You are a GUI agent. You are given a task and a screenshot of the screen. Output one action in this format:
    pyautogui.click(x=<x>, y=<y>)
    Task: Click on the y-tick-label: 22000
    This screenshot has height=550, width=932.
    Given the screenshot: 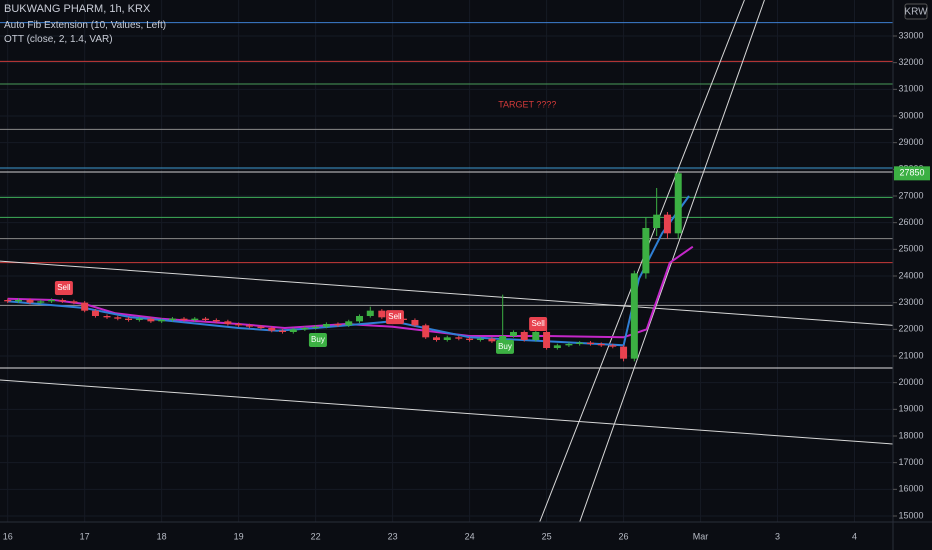 What is the action you would take?
    pyautogui.click(x=910, y=329)
    